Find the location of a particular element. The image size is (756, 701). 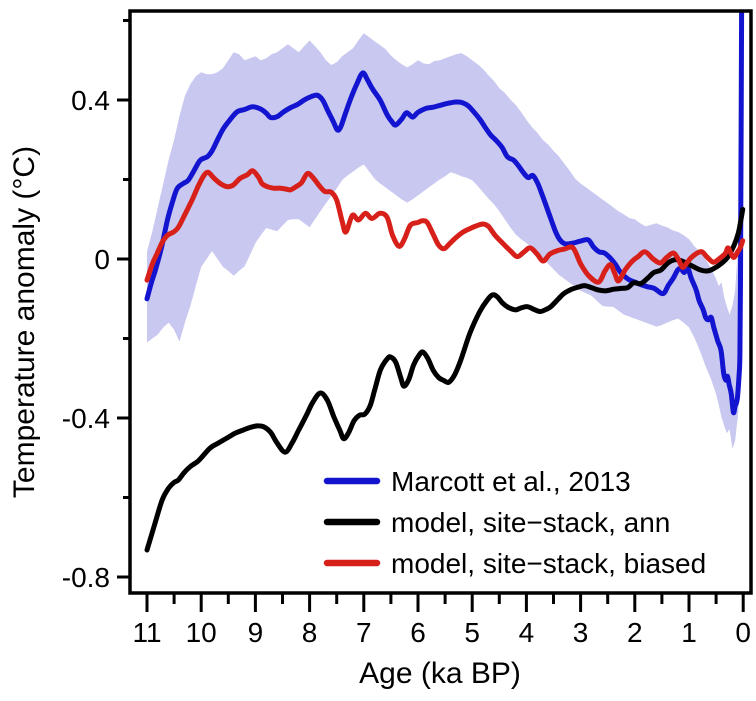

legend-item-model-ann: model, site−stack, ann is located at coordinates (496, 522).